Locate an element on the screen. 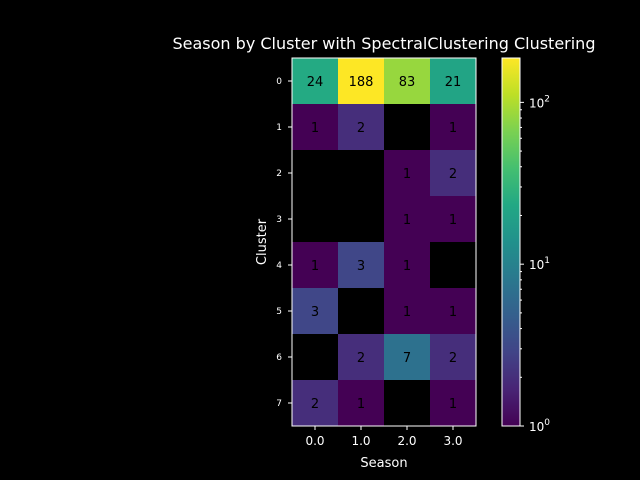 The width and height of the screenshot is (640, 480). x-tick-label: 3.0 is located at coordinates (452, 441).